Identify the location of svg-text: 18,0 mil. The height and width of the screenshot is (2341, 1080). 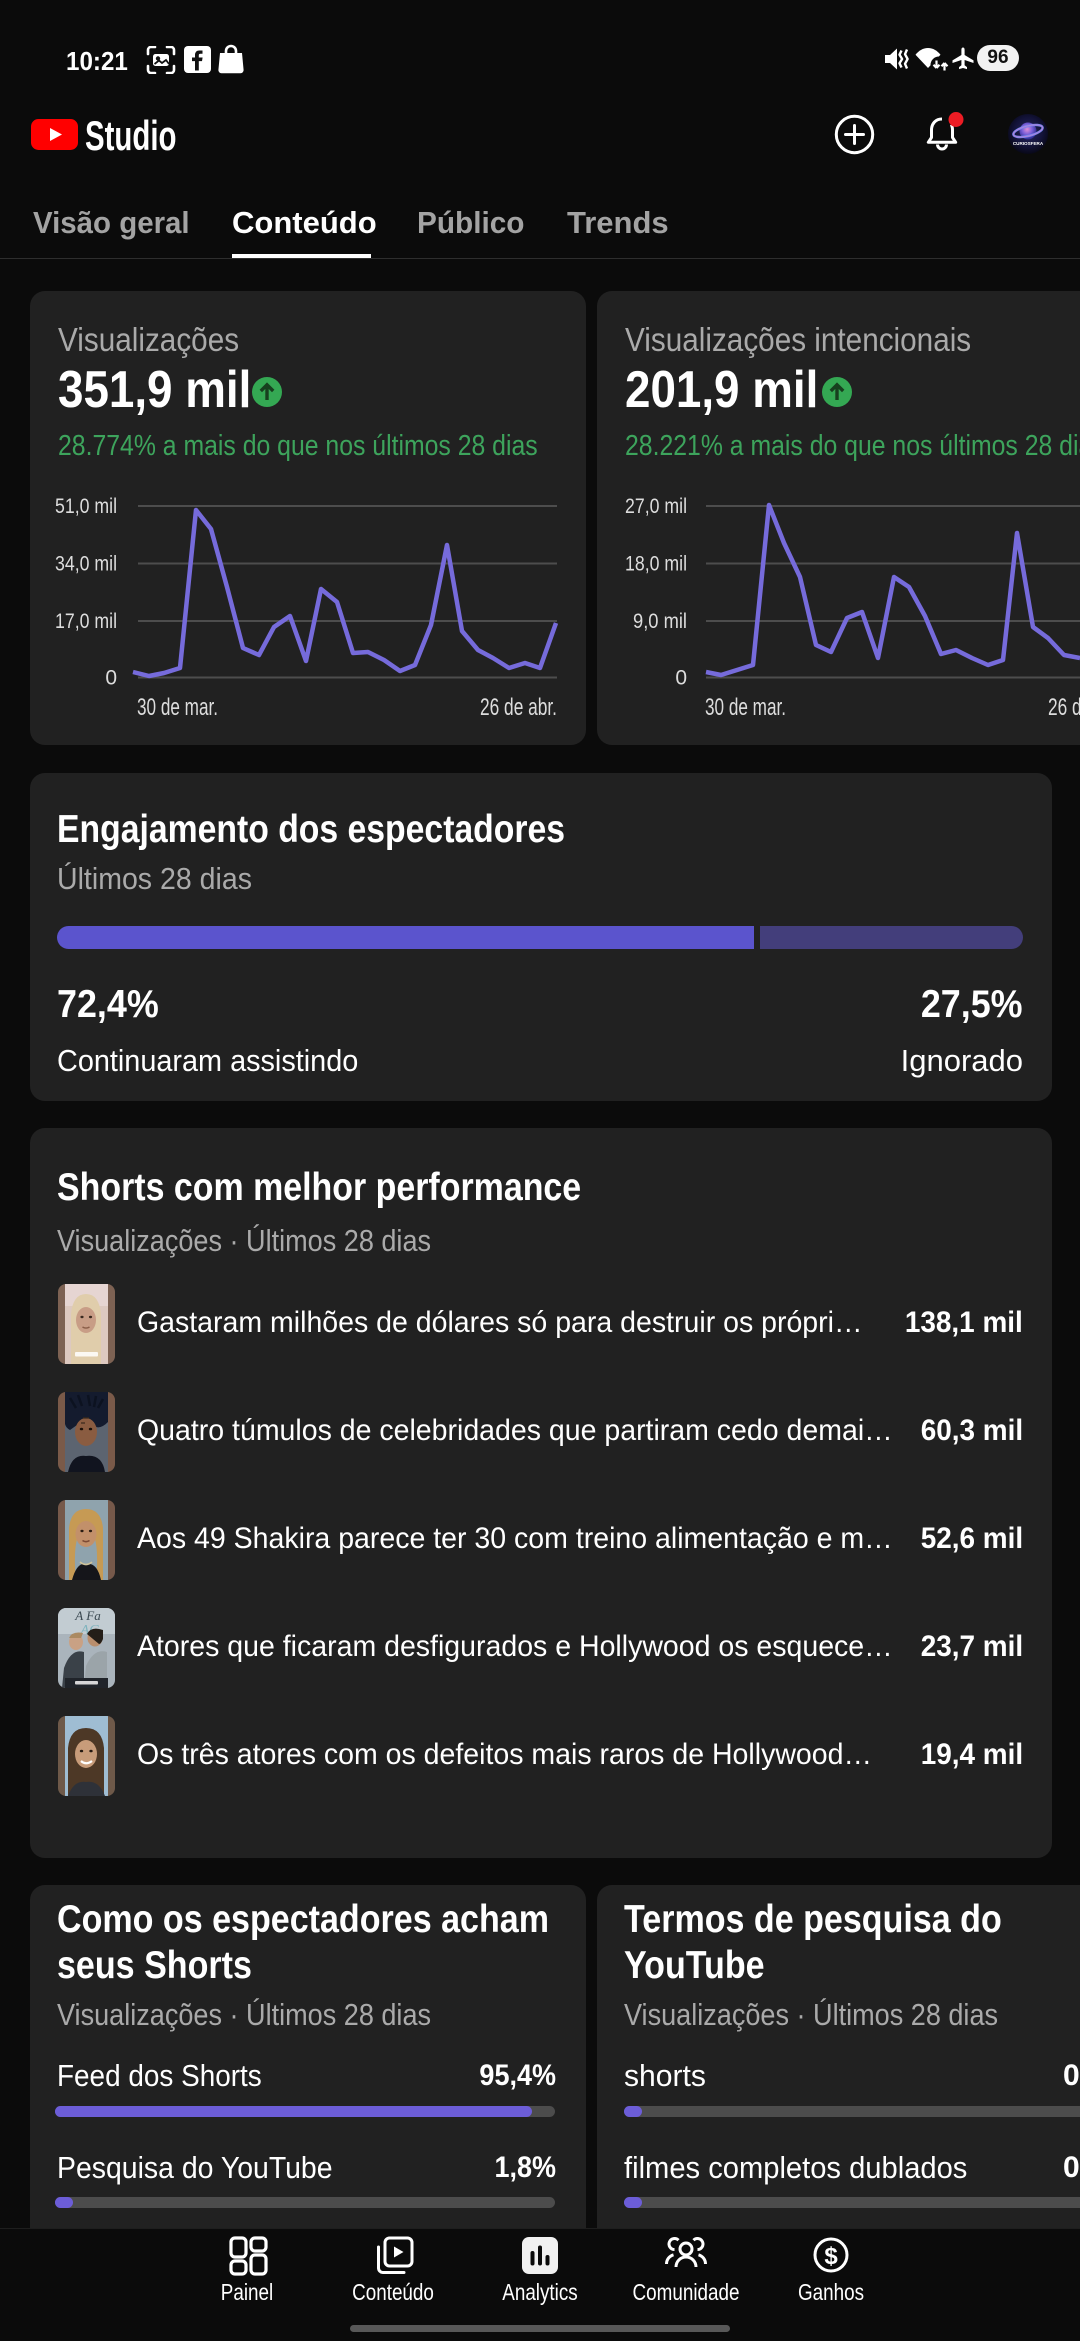
(656, 564).